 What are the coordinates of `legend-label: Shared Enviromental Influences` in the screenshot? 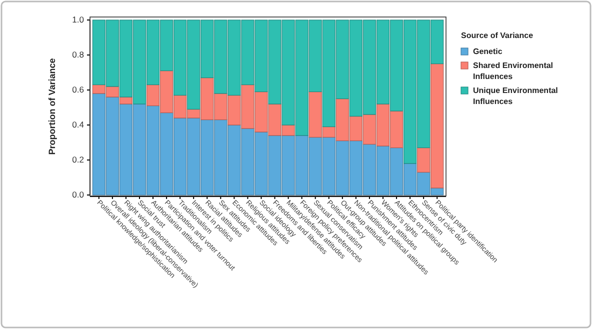 It's located at (513, 71).